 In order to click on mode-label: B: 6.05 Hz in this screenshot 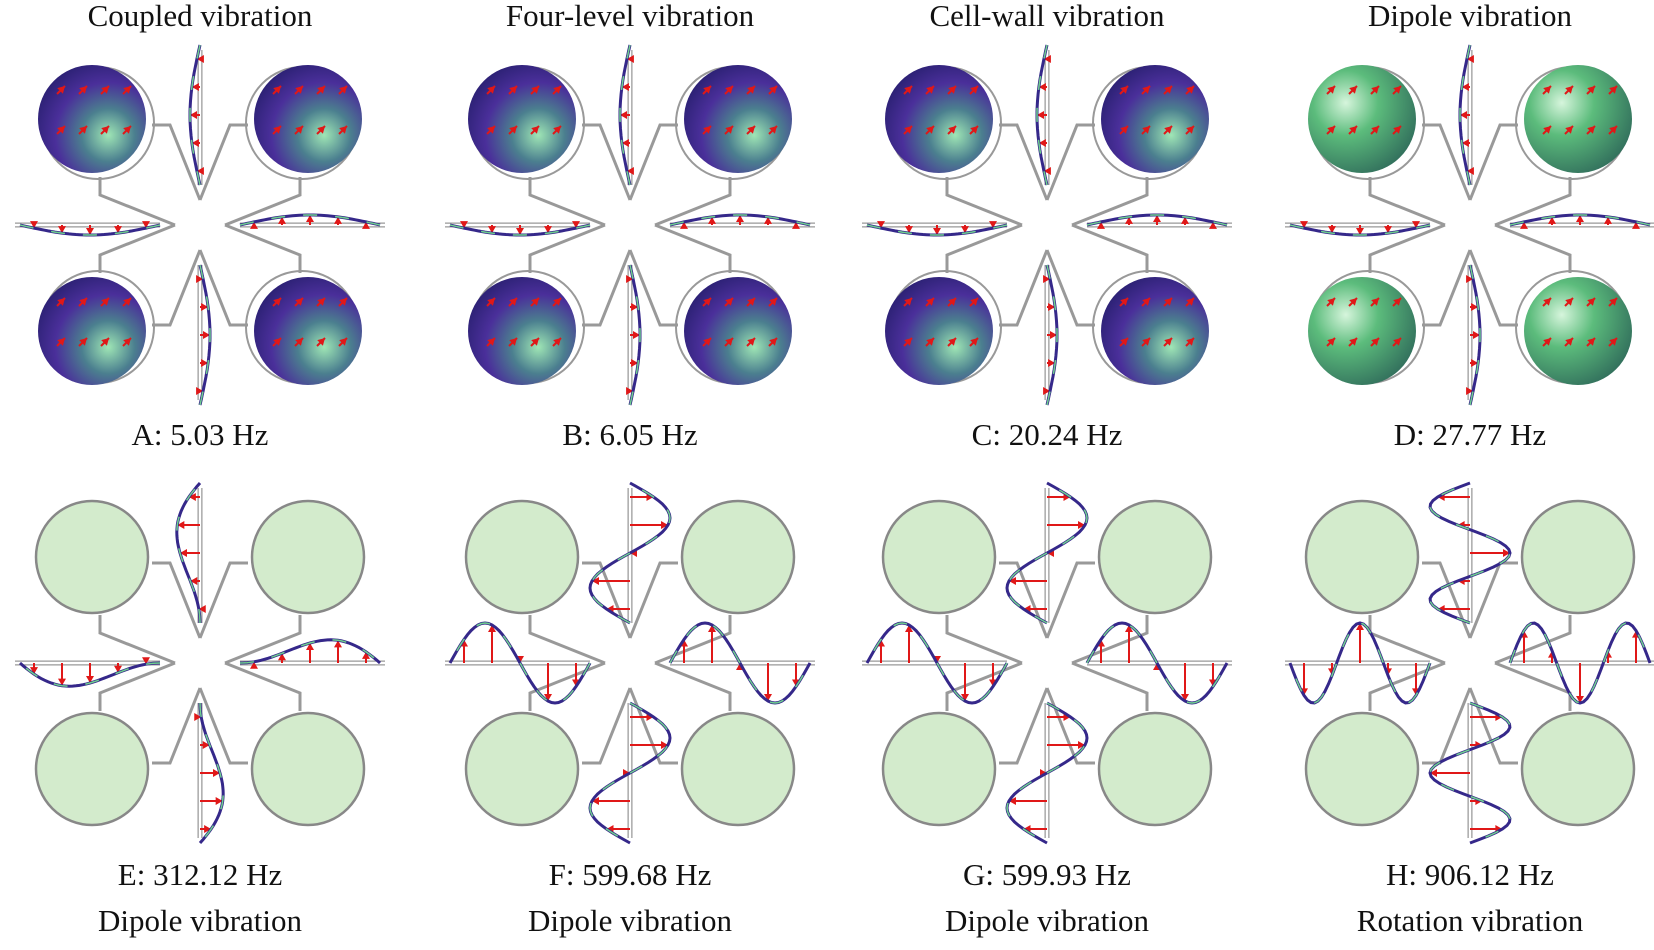, I will do `click(629, 434)`.